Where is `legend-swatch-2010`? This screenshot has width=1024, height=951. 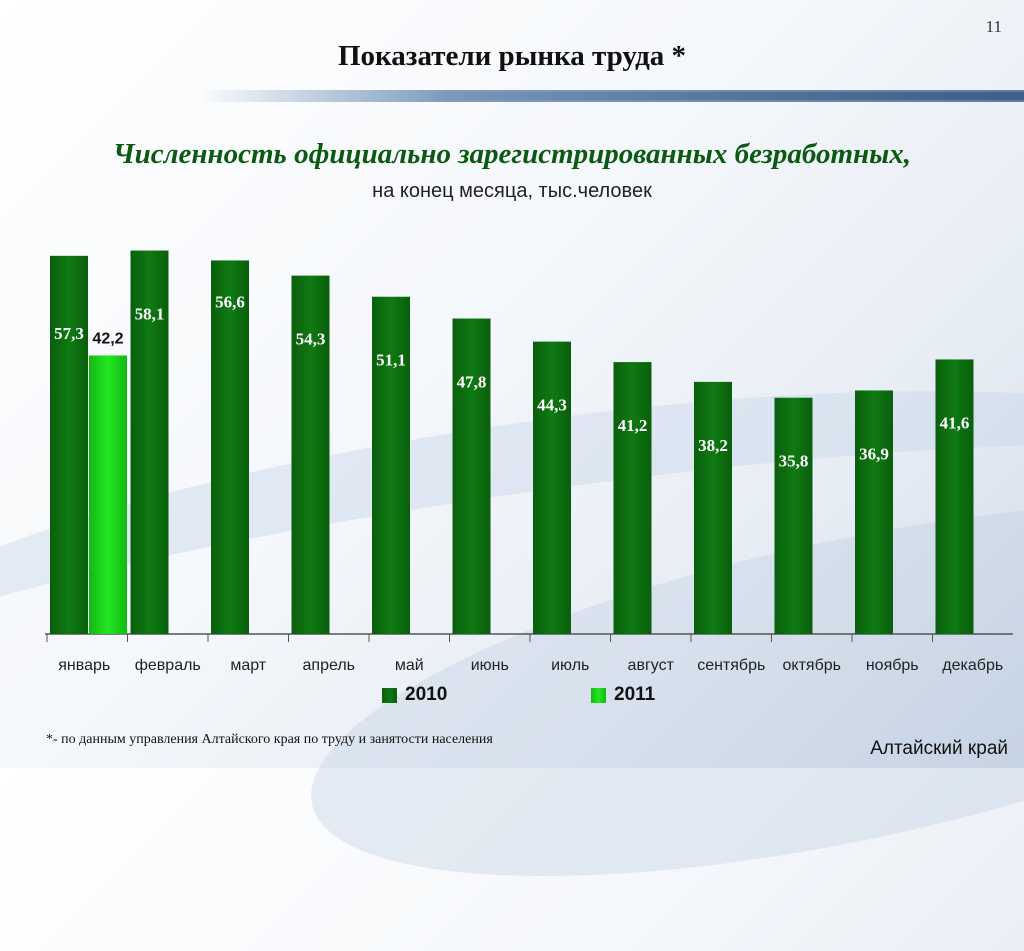
legend-swatch-2010 is located at coordinates (389, 695).